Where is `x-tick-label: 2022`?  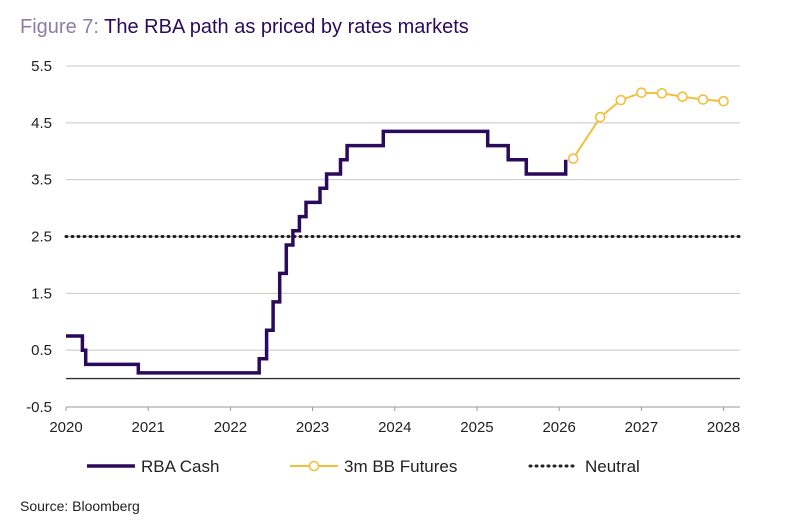
x-tick-label: 2022 is located at coordinates (230, 427).